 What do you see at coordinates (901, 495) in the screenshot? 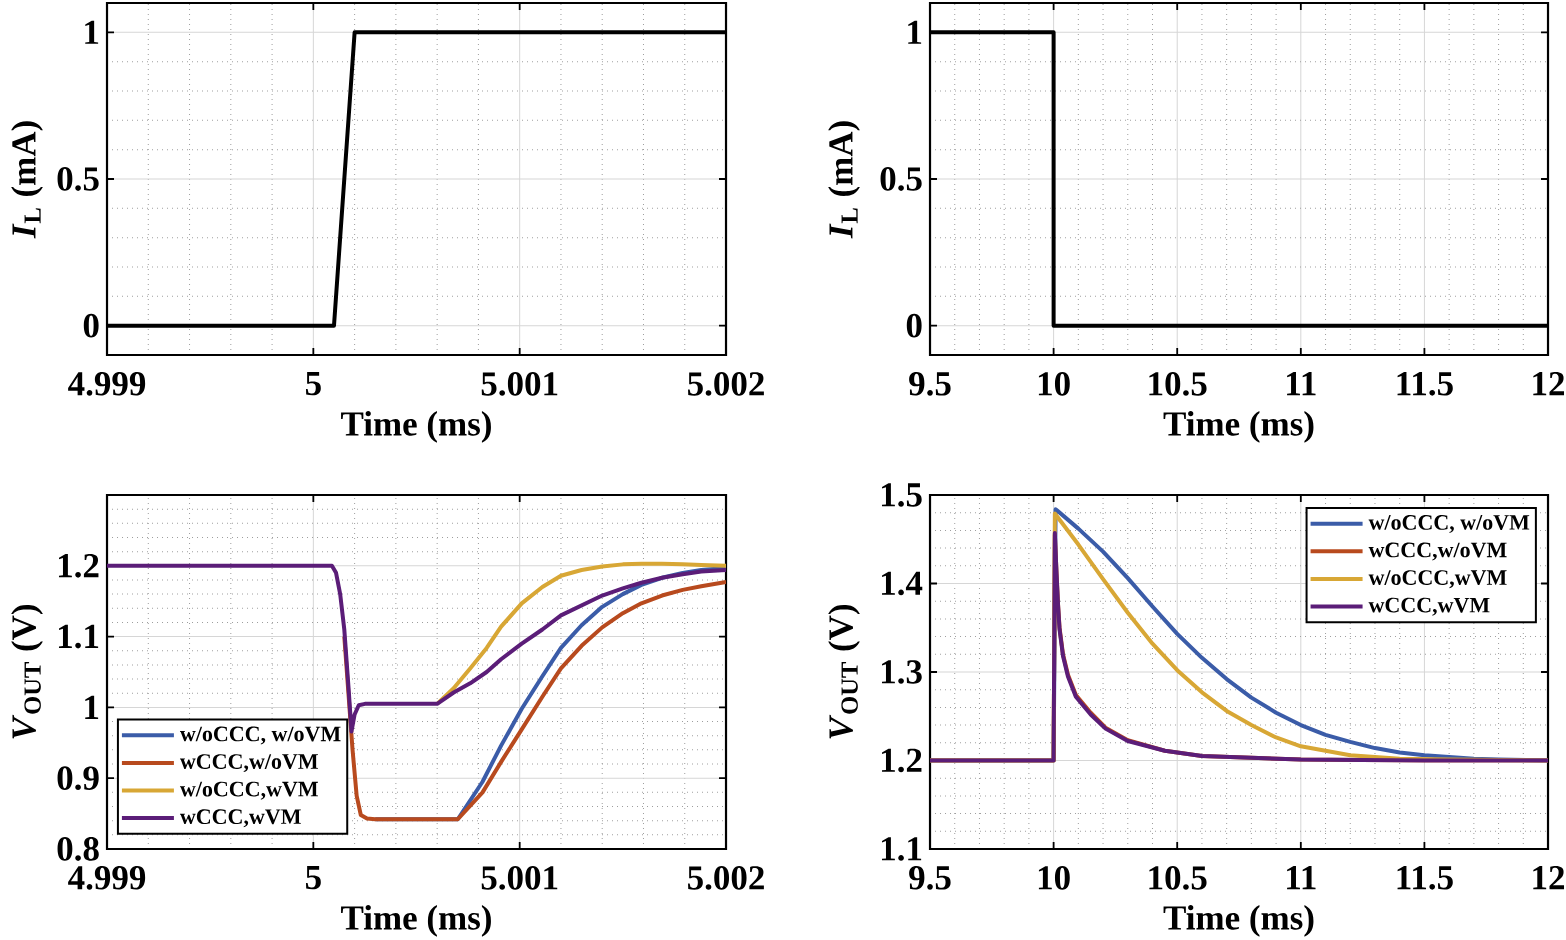
I see `y-tick-label: 1.5` at bounding box center [901, 495].